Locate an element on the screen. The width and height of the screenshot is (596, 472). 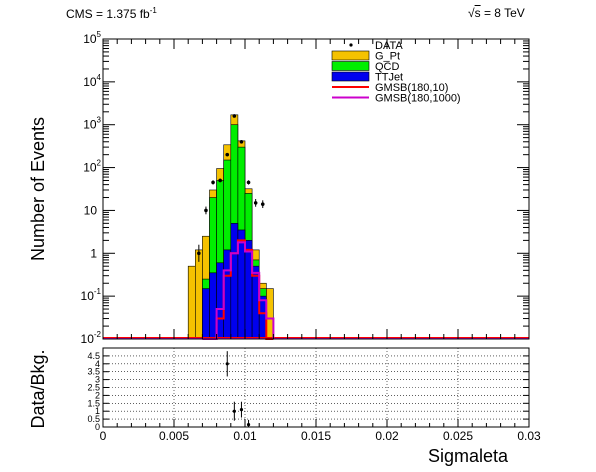
energy-label: = 8 TeV is located at coordinates (504, 13).